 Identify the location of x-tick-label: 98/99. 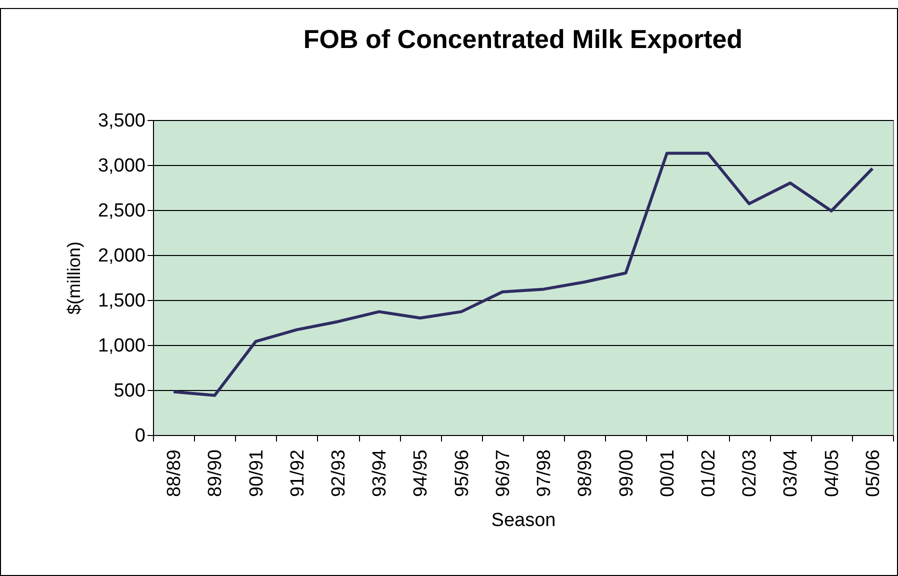
(585, 474).